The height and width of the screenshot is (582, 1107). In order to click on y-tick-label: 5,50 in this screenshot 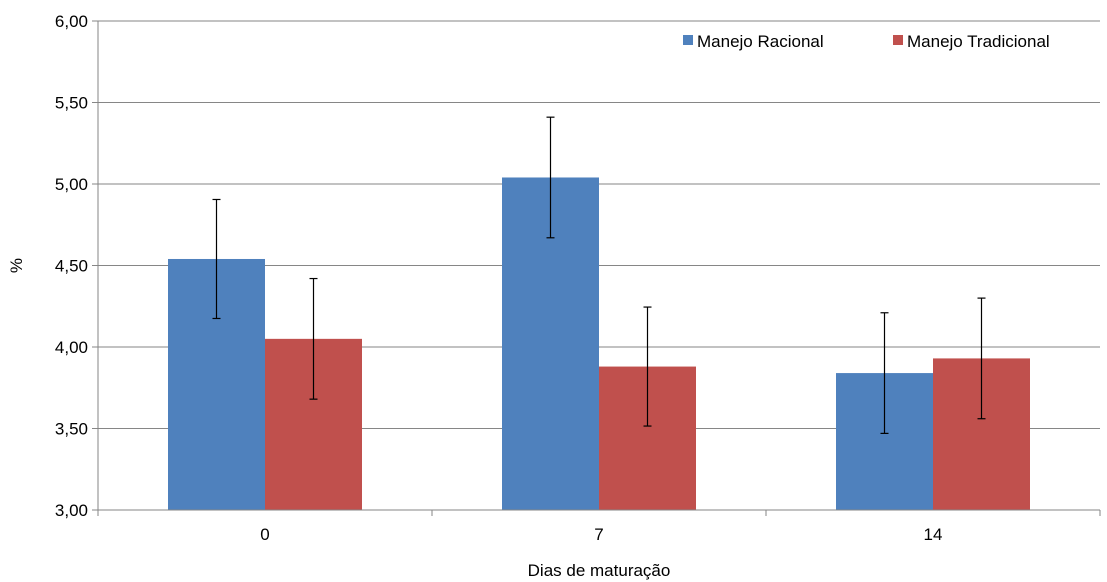, I will do `click(71, 103)`.